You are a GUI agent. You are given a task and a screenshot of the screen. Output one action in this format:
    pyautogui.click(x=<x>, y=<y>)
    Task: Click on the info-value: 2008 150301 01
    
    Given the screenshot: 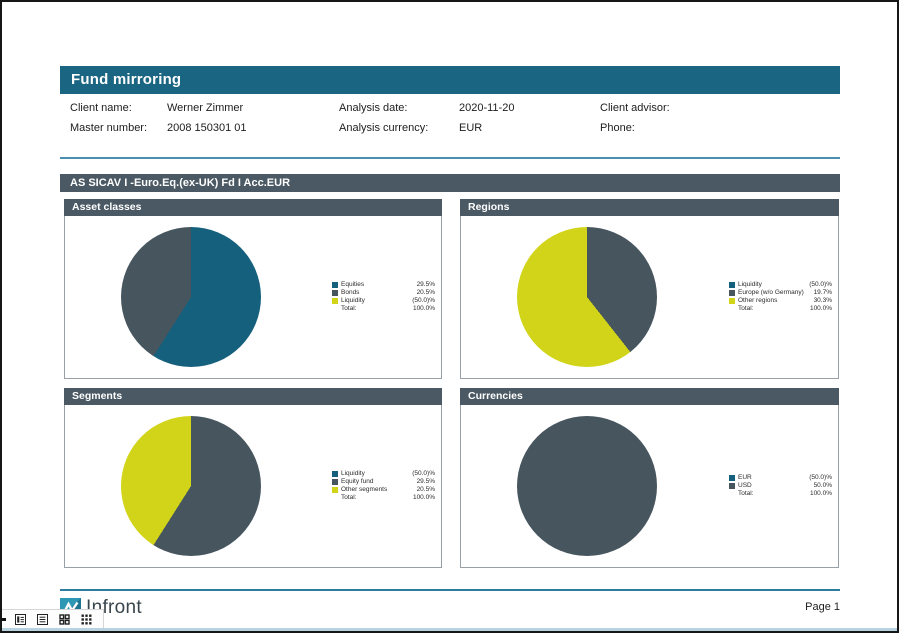 What is the action you would take?
    pyautogui.click(x=207, y=128)
    